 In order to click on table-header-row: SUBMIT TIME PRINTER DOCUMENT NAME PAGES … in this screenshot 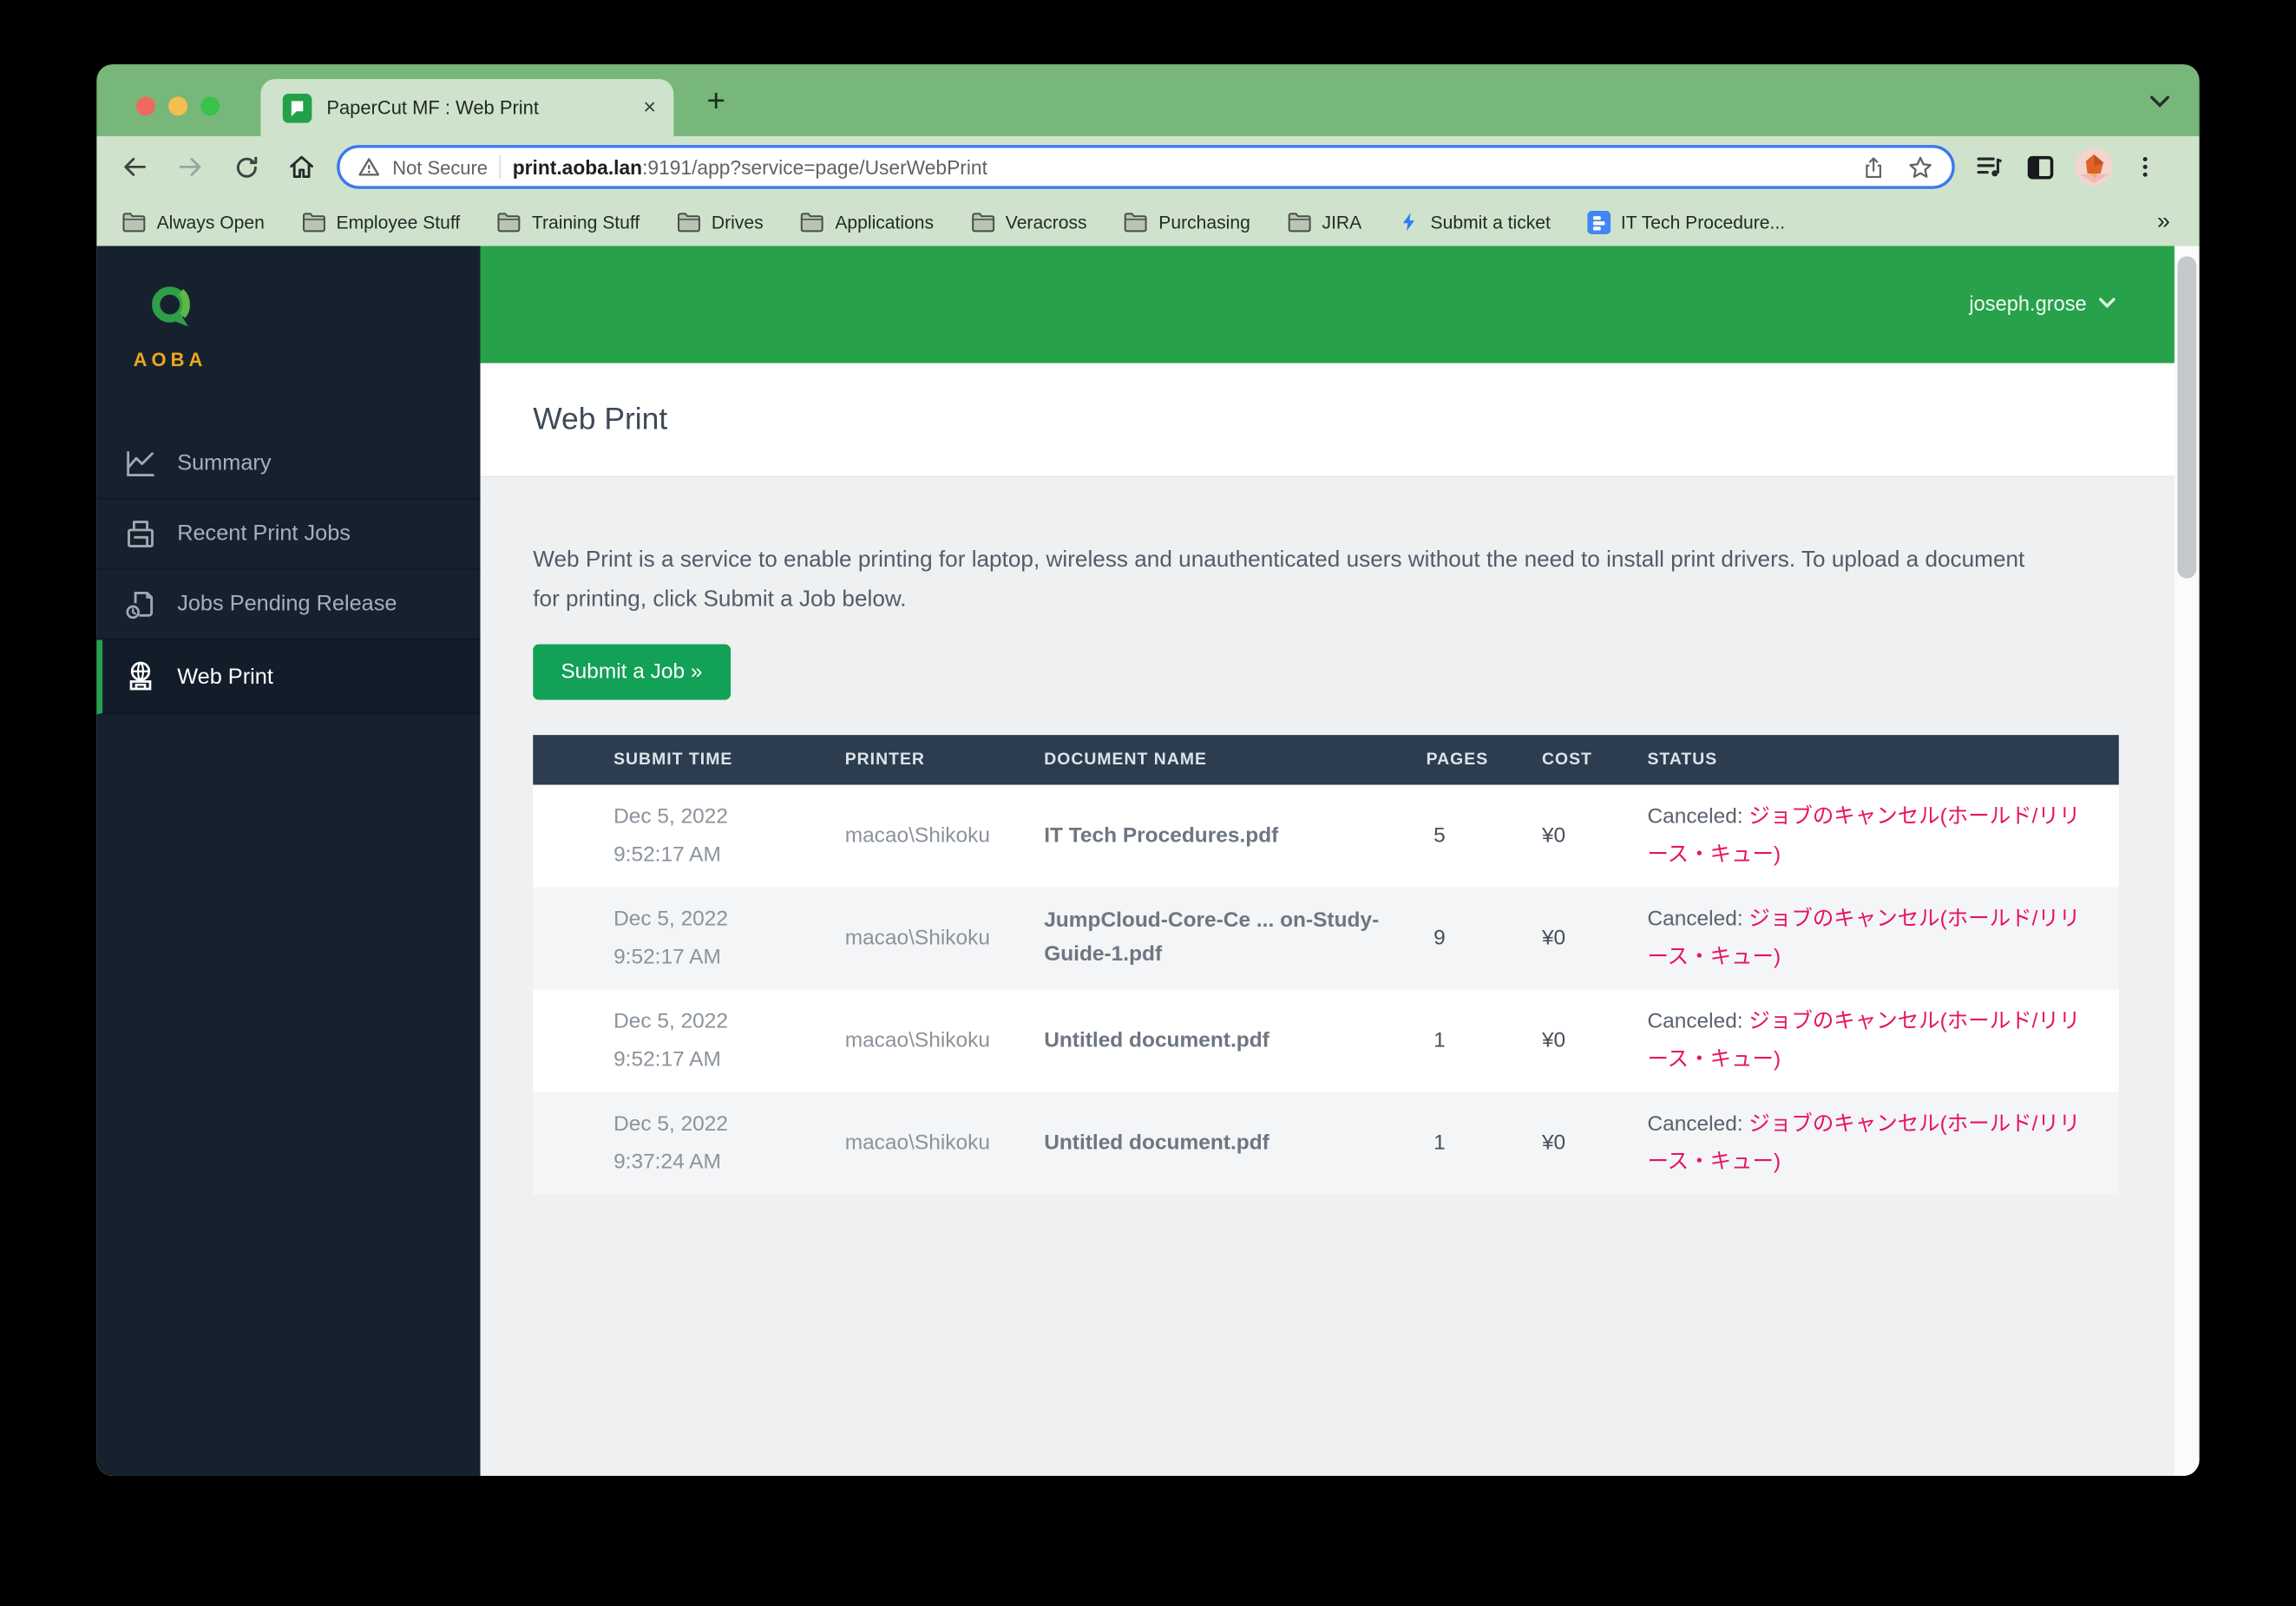, I will do `click(1326, 760)`.